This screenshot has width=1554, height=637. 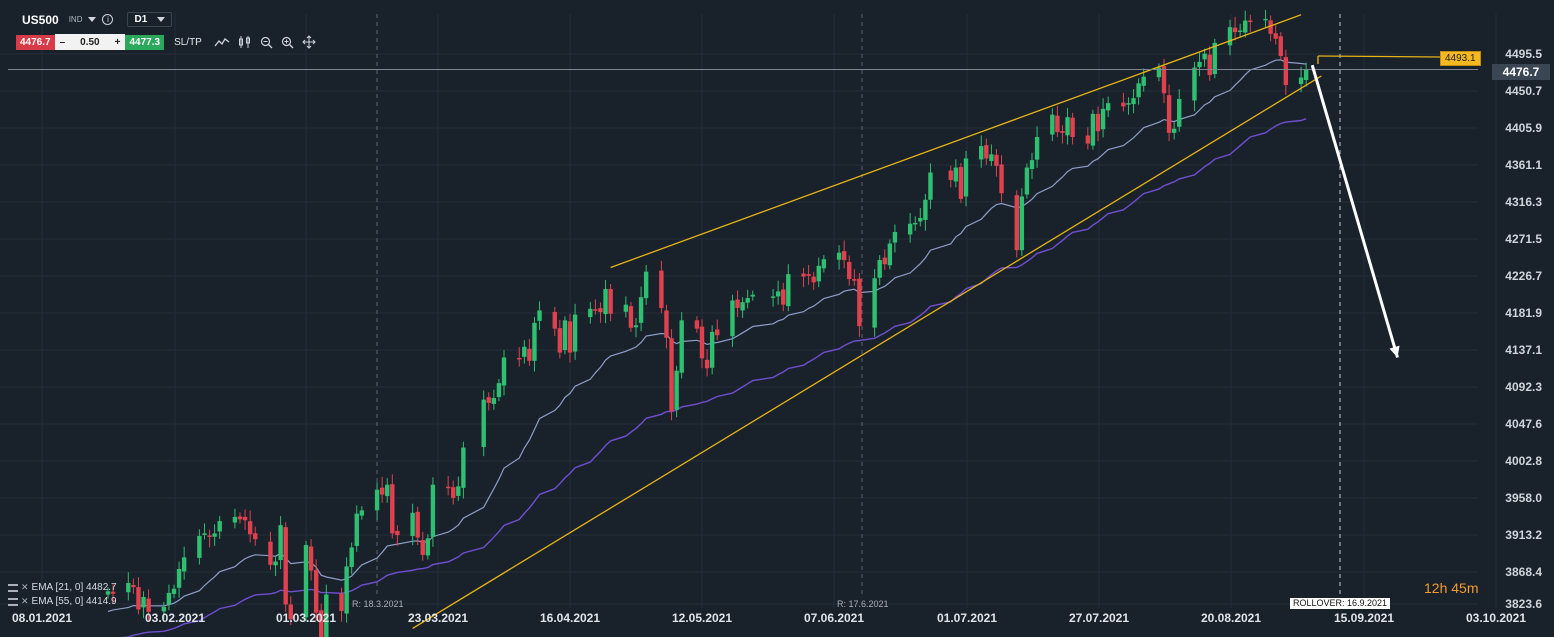 What do you see at coordinates (1523, 239) in the screenshot?
I see `y-tick-label: 4271.5` at bounding box center [1523, 239].